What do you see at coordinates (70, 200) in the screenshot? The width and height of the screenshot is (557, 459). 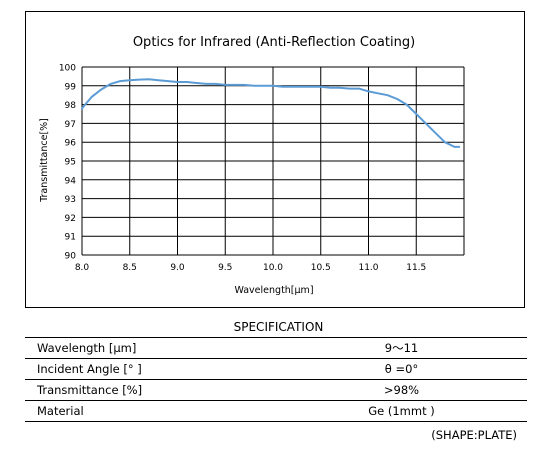 I see `y-tick-label: 93` at bounding box center [70, 200].